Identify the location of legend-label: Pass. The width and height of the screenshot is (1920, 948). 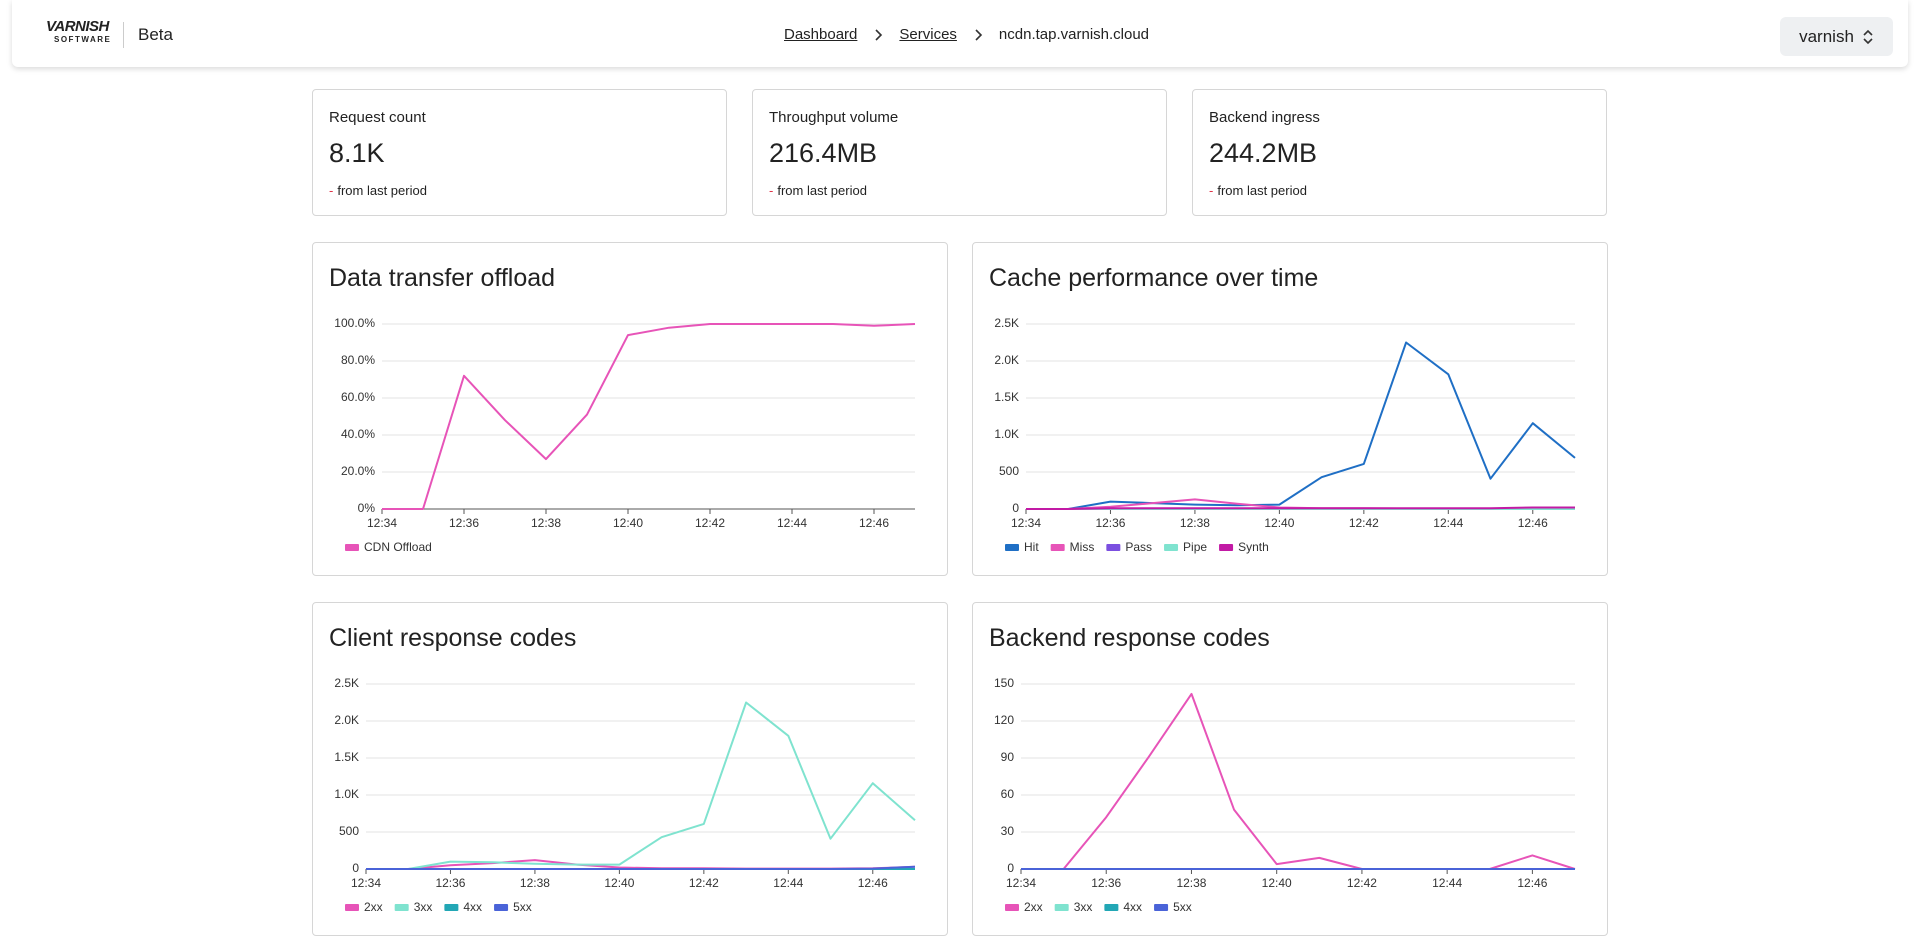
(1138, 547).